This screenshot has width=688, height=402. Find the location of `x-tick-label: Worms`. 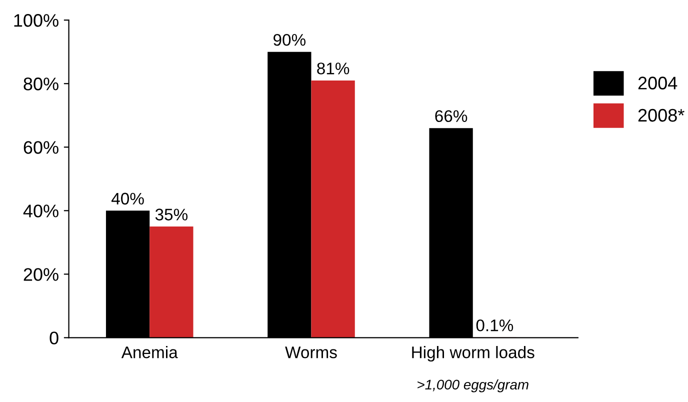

x-tick-label: Worms is located at coordinates (311, 352).